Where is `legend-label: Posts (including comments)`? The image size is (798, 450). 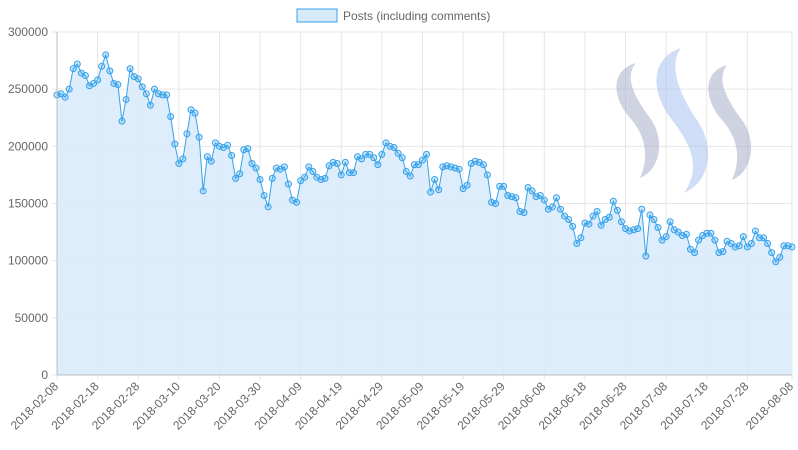
legend-label: Posts (including comments) is located at coordinates (416, 16).